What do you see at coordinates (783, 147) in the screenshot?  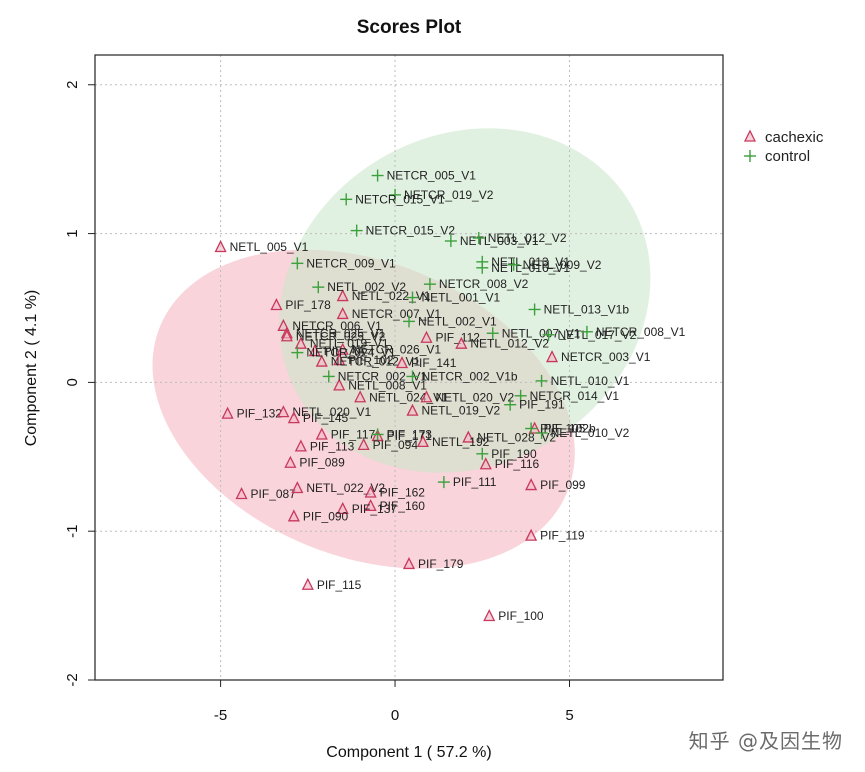 I see `legend: cachexic control` at bounding box center [783, 147].